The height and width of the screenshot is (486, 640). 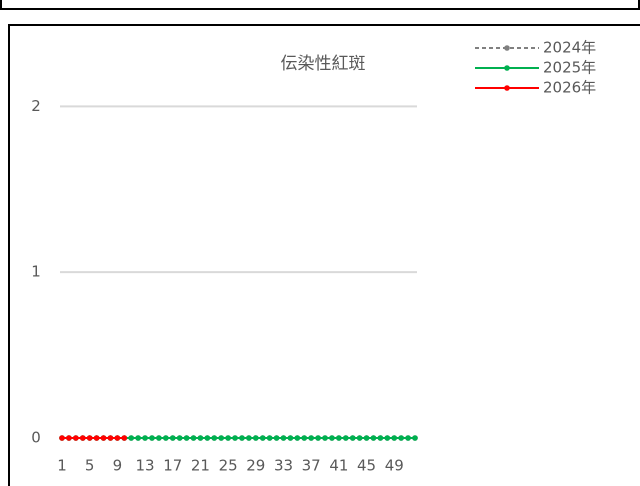 What do you see at coordinates (228, 466) in the screenshot?
I see `x-tick-label: 25` at bounding box center [228, 466].